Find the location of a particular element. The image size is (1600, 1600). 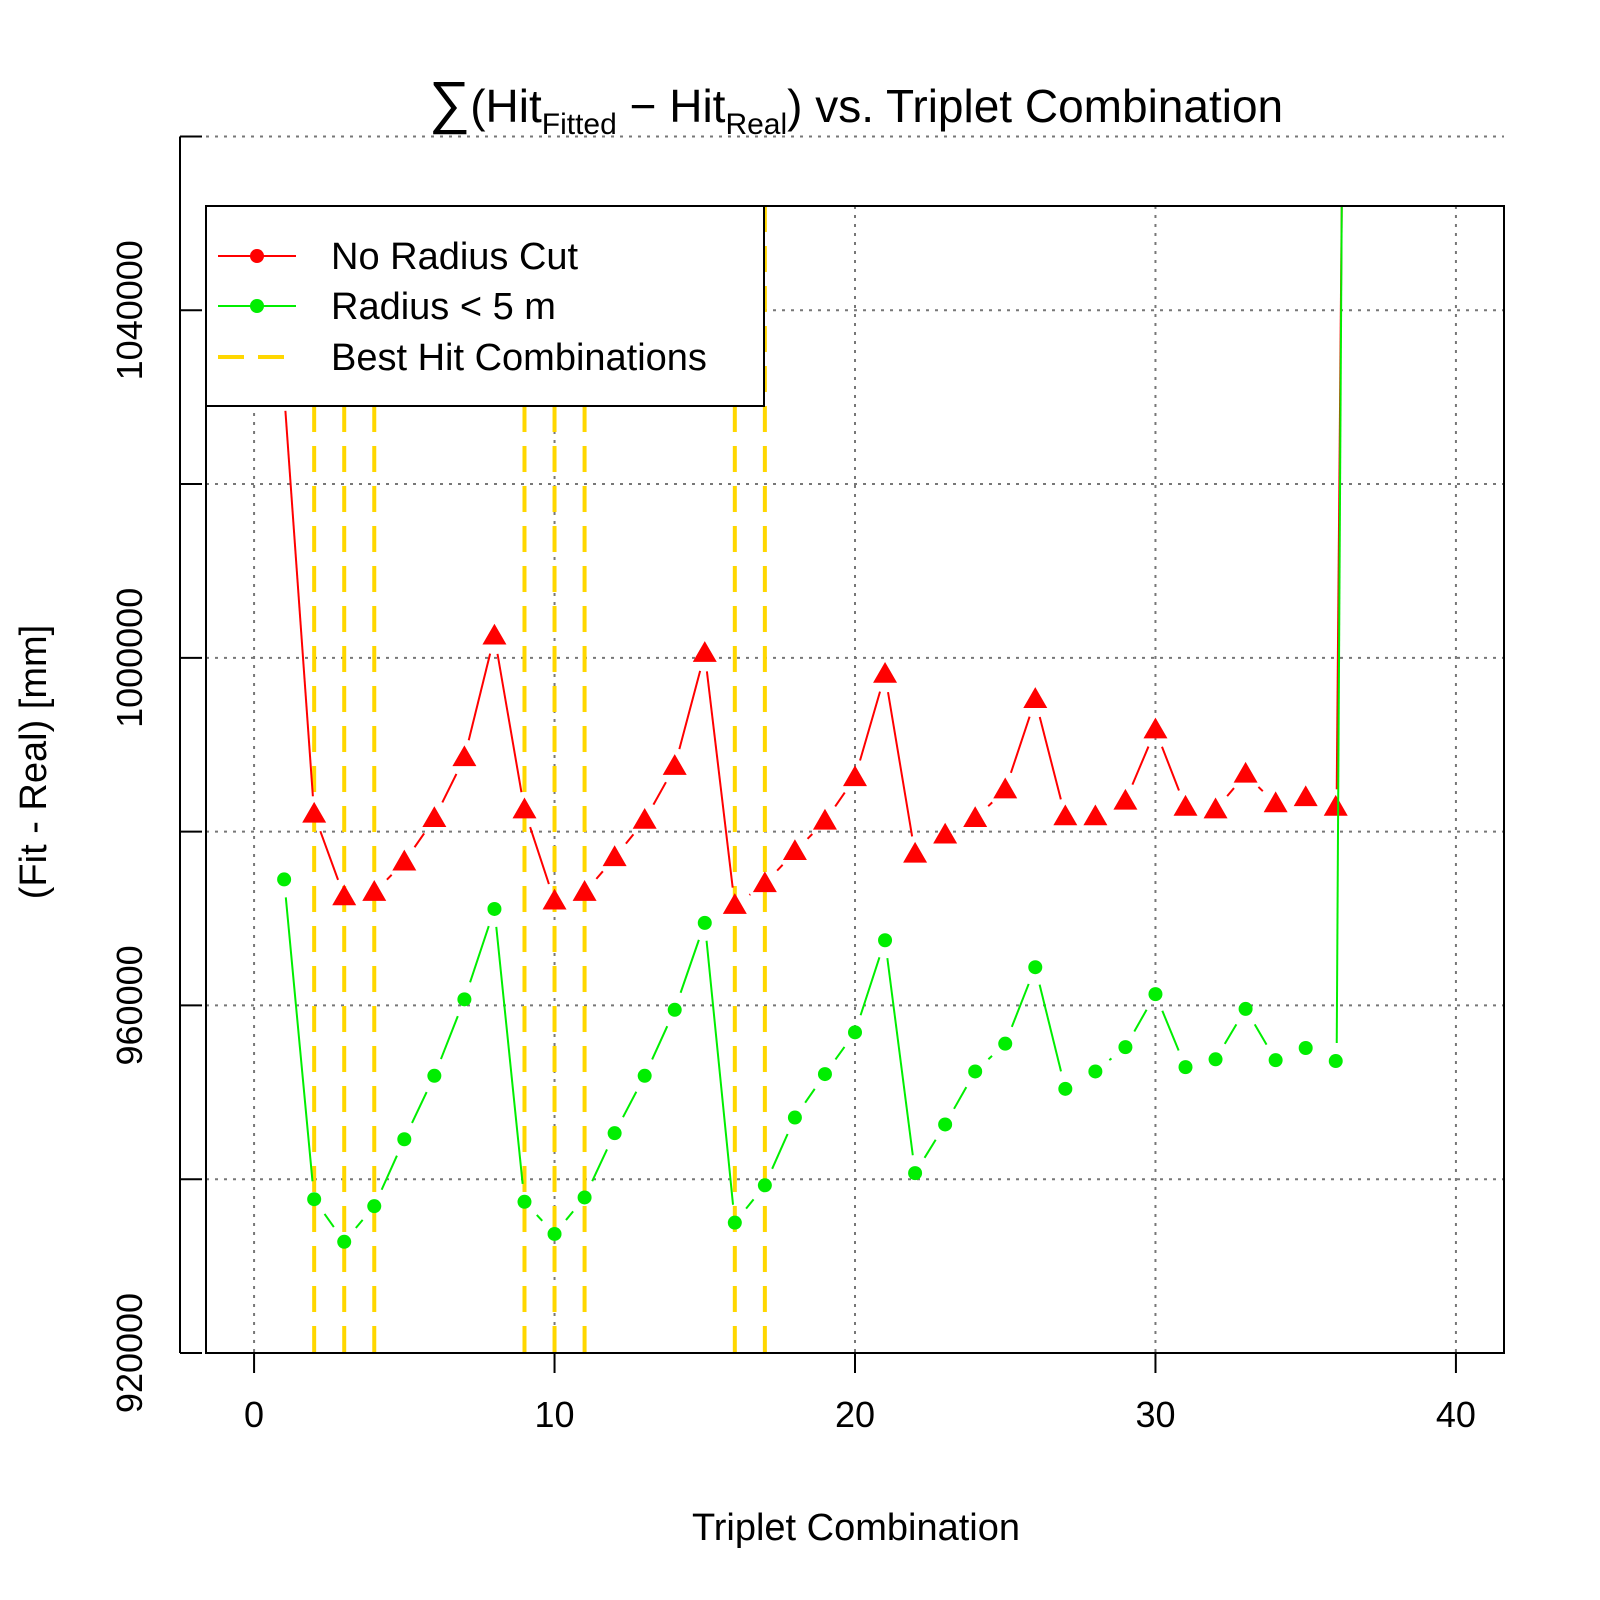

title-minus: − Hit is located at coordinates (671, 106).